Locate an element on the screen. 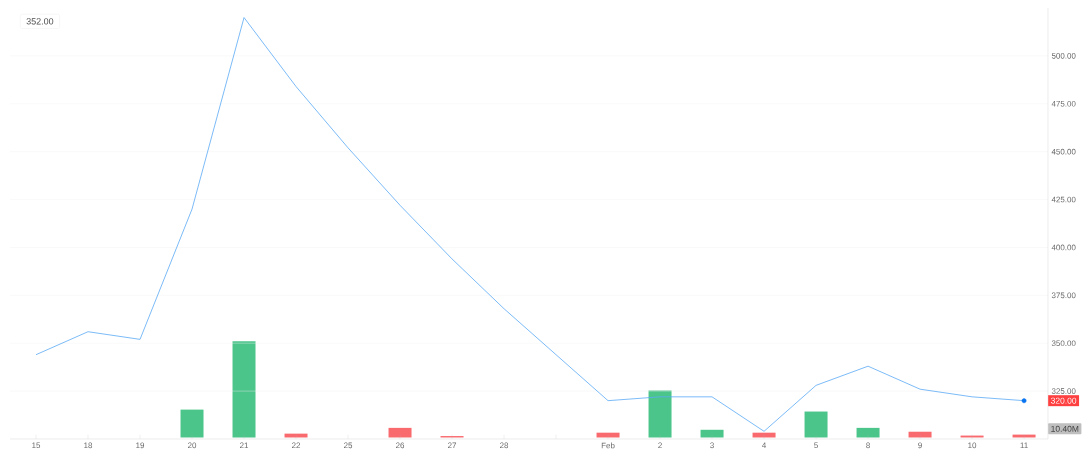  text: 320.00 is located at coordinates (1063, 400).